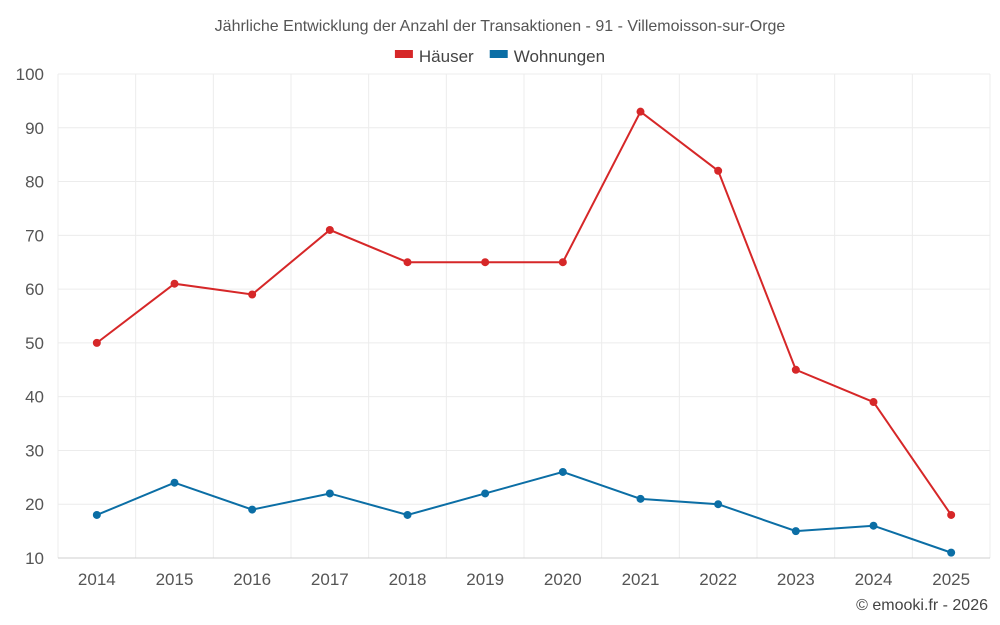 Image resolution: width=1000 pixels, height=625 pixels. What do you see at coordinates (34, 504) in the screenshot?
I see `y-tick-label: 20` at bounding box center [34, 504].